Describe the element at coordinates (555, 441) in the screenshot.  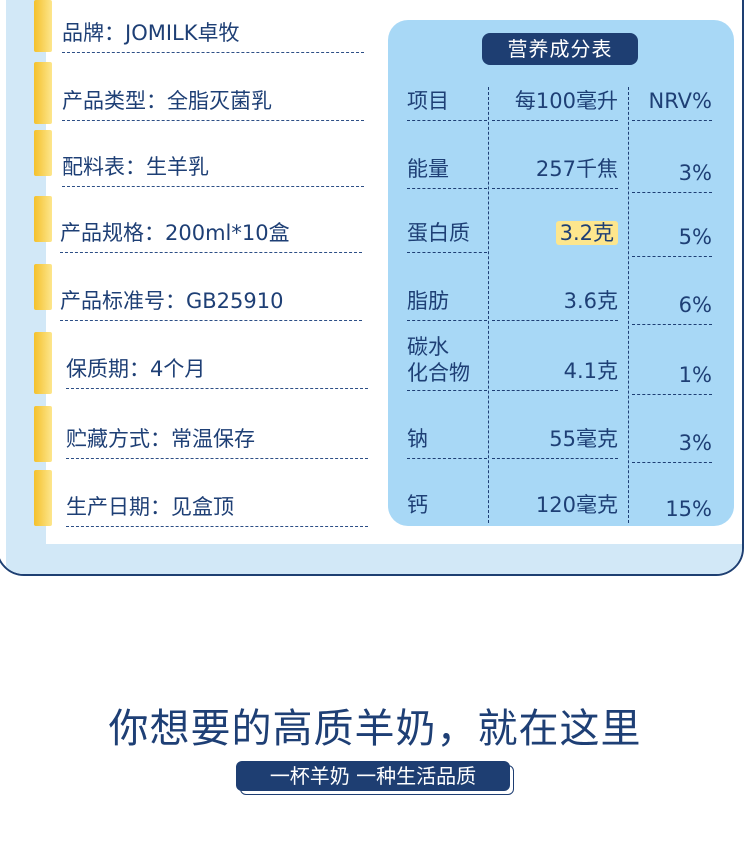
I see `nutrition-amount: 55毫克` at that location.